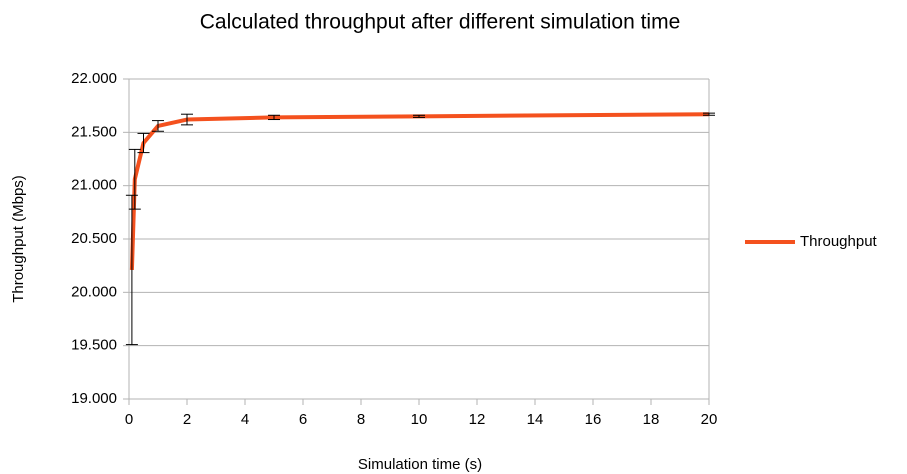 This screenshot has height=474, width=907. Describe the element at coordinates (187, 419) in the screenshot. I see `x-tick-label: 2` at that location.